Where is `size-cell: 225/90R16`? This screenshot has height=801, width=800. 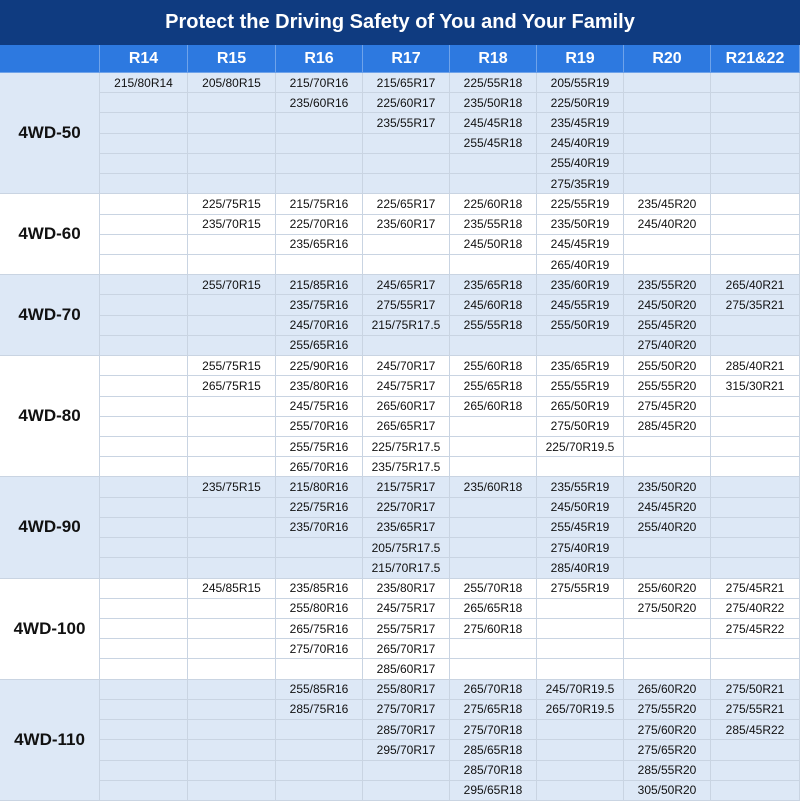 size-cell: 225/90R16 is located at coordinates (319, 366).